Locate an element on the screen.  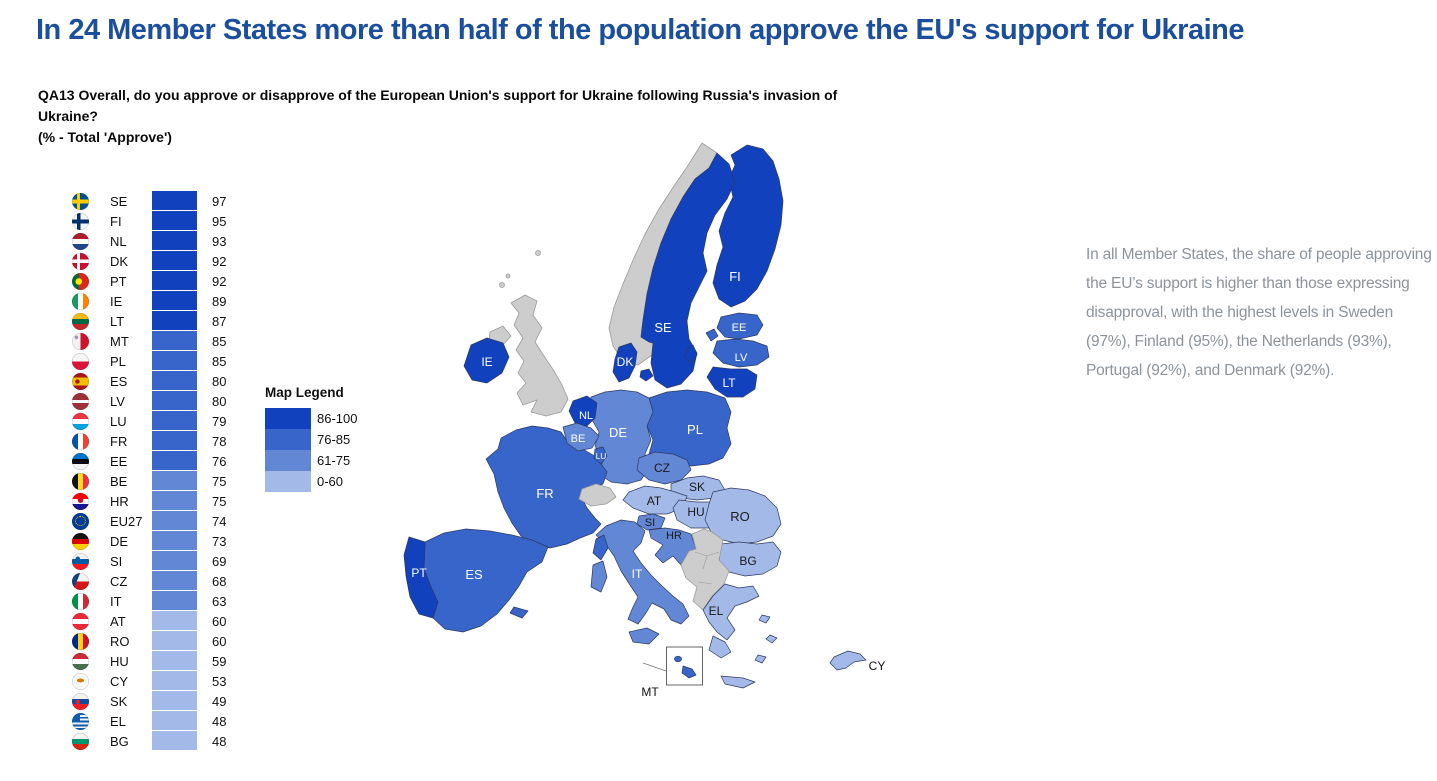
ranking-row: HU 59 is located at coordinates (160, 661).